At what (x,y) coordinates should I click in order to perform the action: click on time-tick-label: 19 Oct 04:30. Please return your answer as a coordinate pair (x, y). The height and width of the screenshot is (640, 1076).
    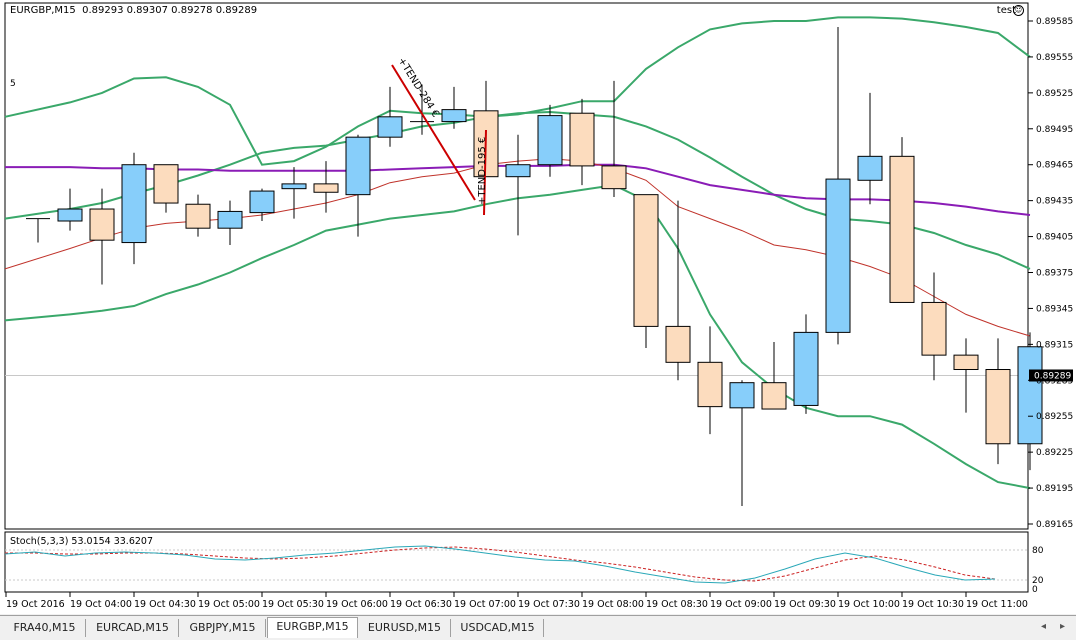
    Looking at the image, I should click on (165, 604).